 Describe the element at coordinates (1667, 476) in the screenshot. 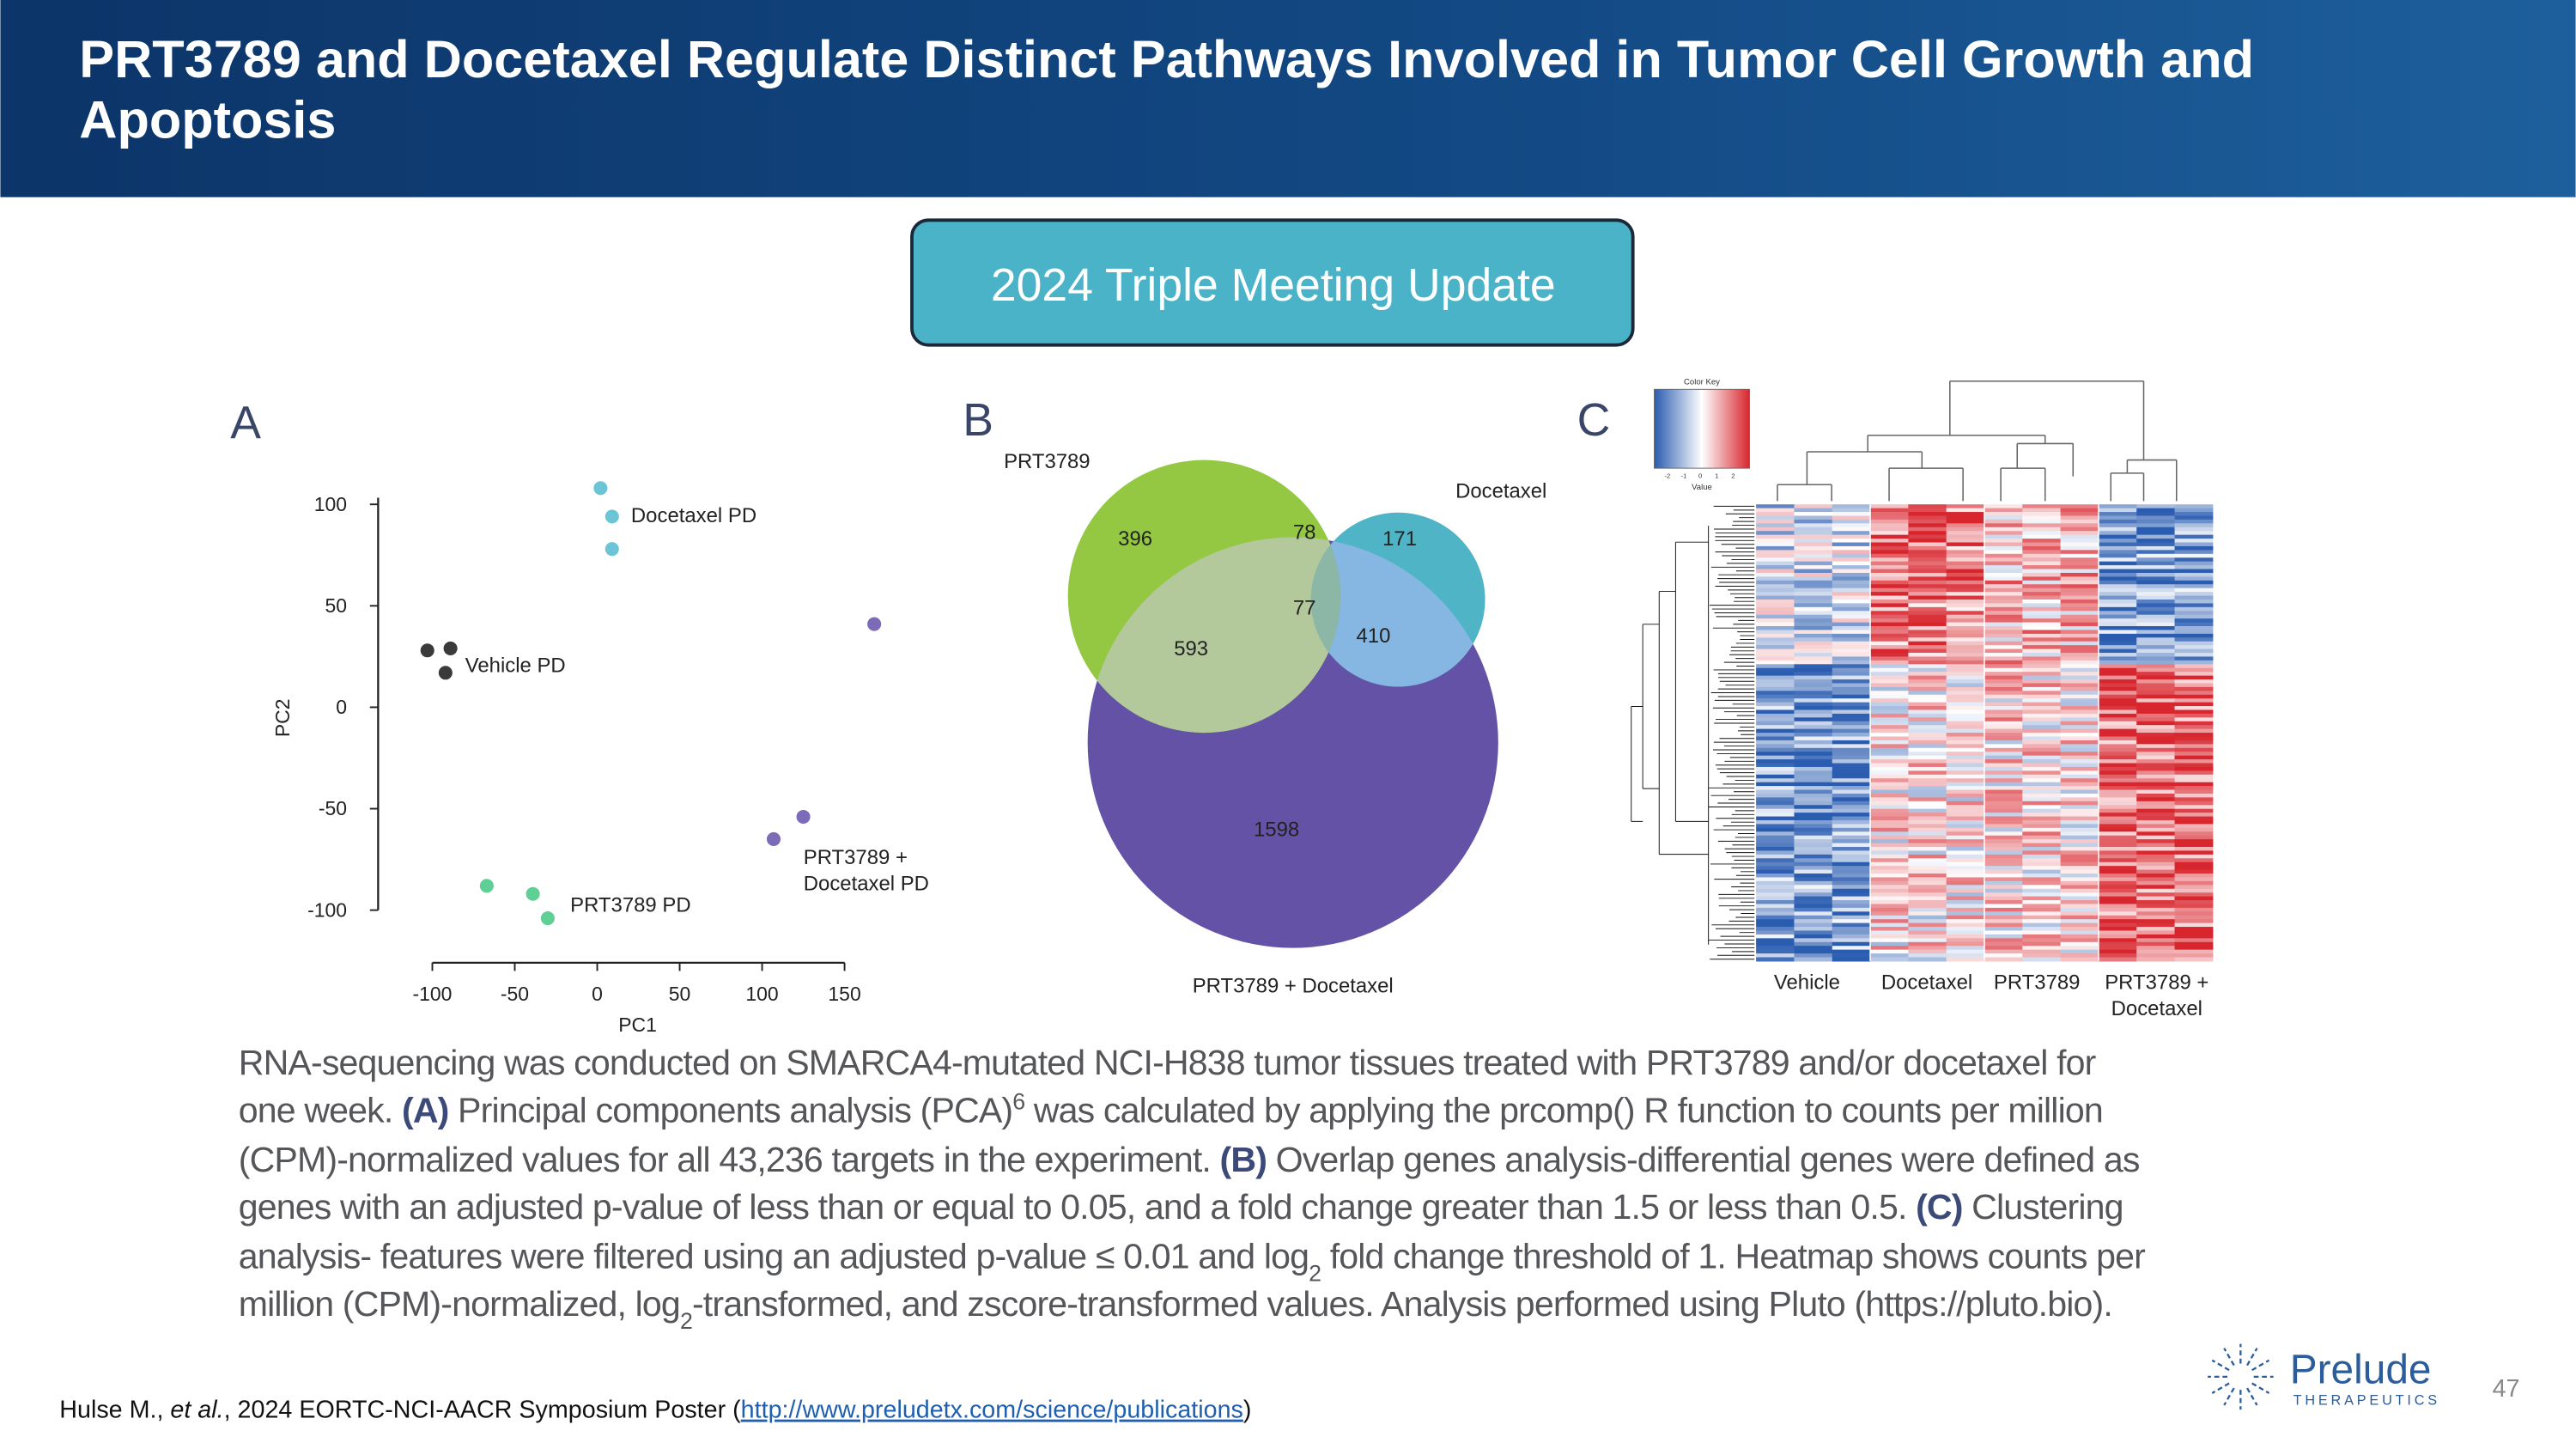

I see `color-key-tick: -2` at that location.